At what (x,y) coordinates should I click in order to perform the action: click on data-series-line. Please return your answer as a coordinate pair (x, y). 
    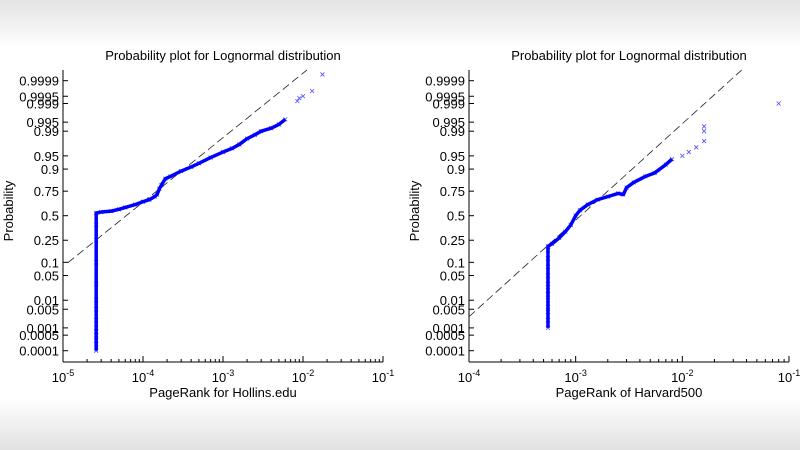
    Looking at the image, I should click on (610, 242).